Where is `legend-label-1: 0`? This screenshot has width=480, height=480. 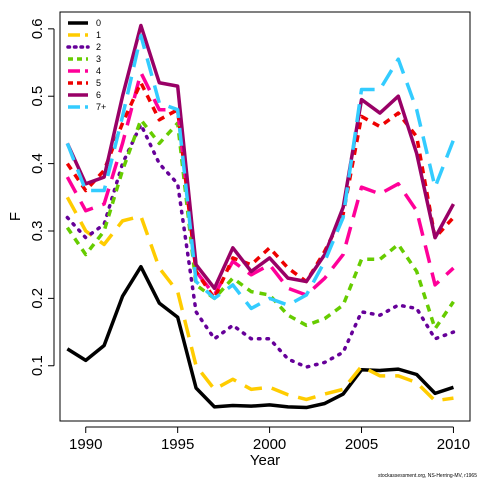
legend-label-1: 0 is located at coordinates (98, 23).